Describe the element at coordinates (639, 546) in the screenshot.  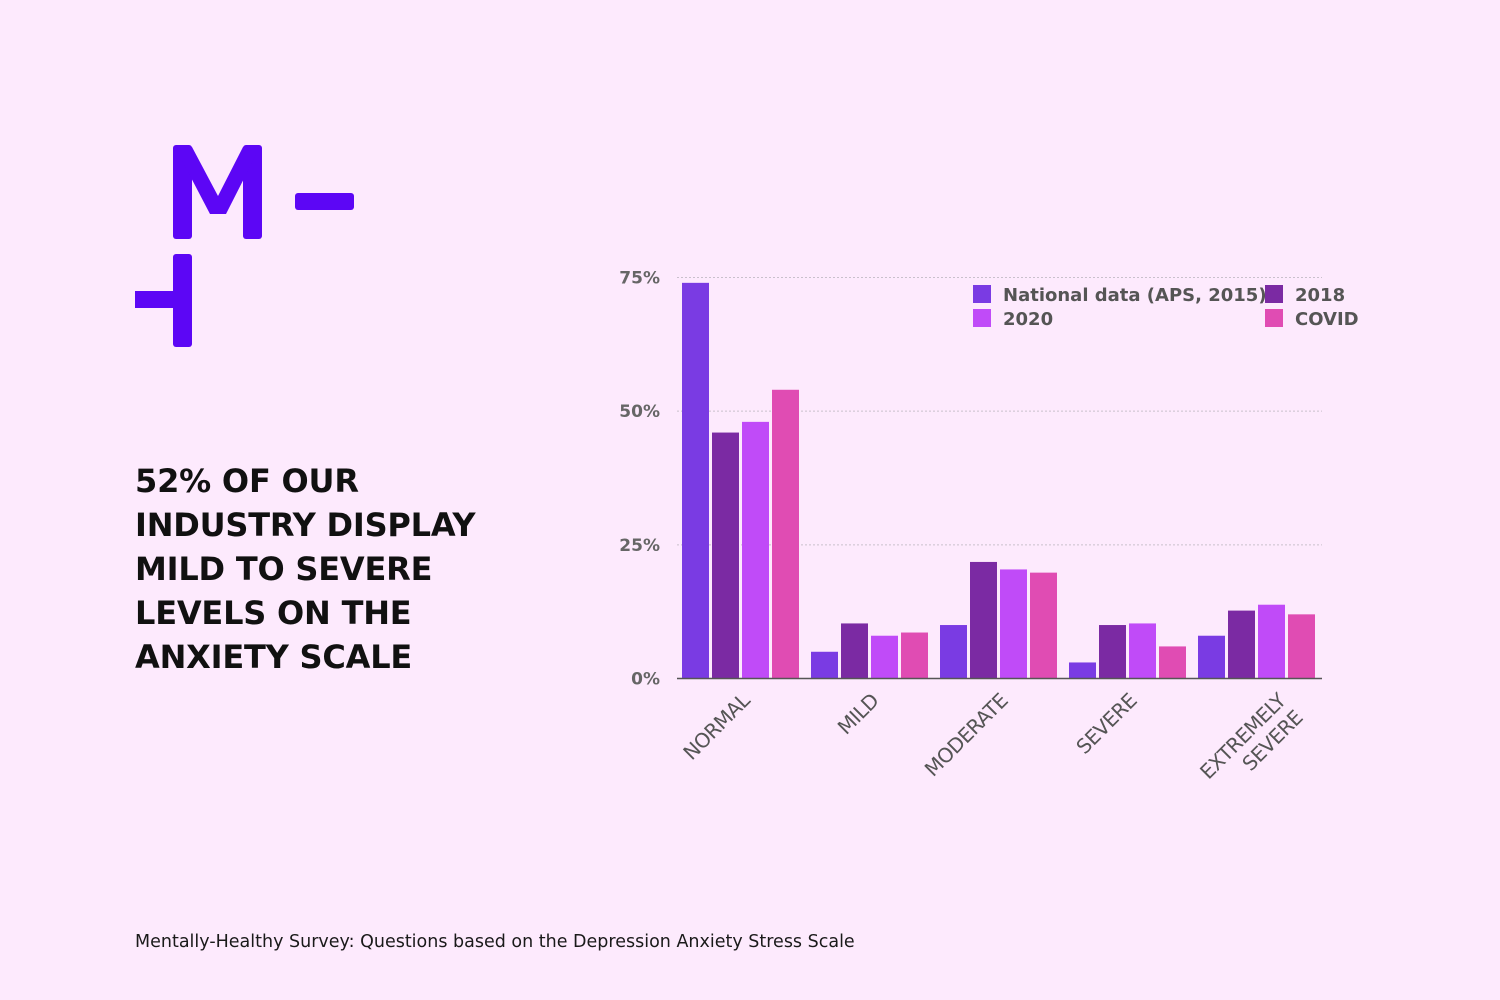
I see `y-tick-label: 25%` at that location.